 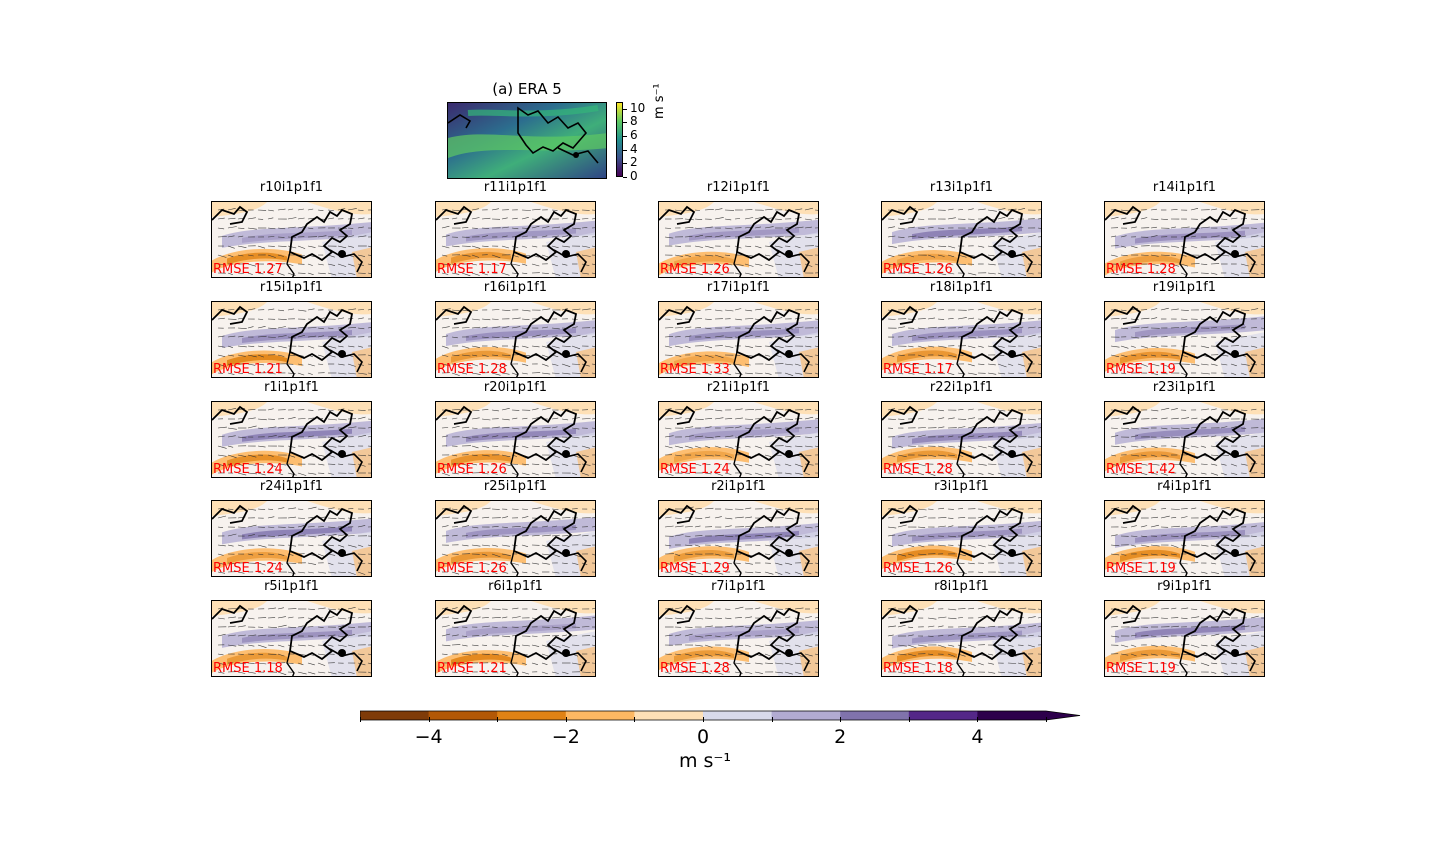 What do you see at coordinates (961, 187) in the screenshot?
I see `panel-title: r13i1p1f1` at bounding box center [961, 187].